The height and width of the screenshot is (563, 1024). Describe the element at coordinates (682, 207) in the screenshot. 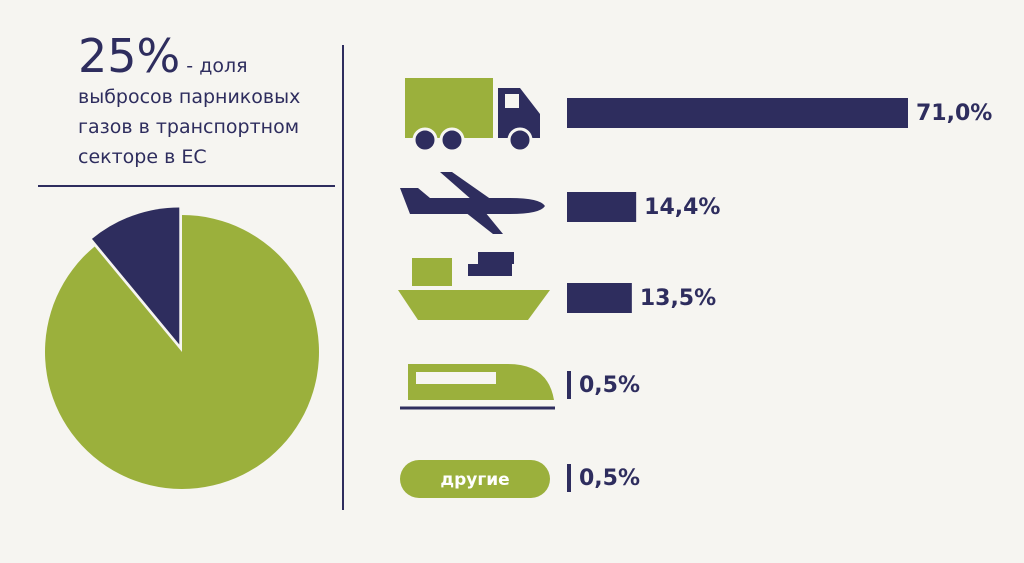

I see `value-label: 14,4%` at that location.